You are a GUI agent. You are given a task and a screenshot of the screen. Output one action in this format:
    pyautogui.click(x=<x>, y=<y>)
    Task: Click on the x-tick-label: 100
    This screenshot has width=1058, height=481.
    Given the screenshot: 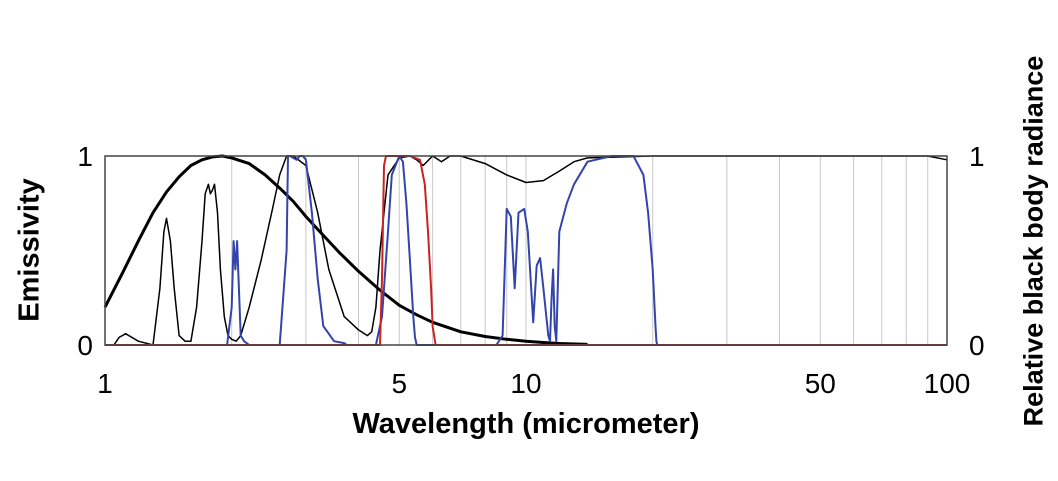 What is the action you would take?
    pyautogui.click(x=947, y=383)
    